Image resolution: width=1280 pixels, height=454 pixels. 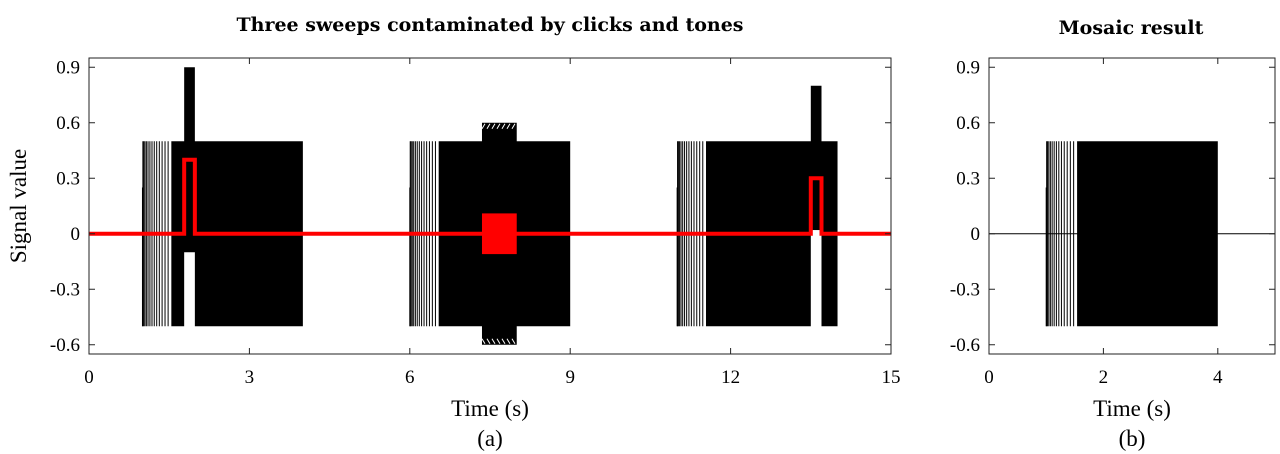 I want to click on x-tick-label: 4, so click(x=1218, y=377).